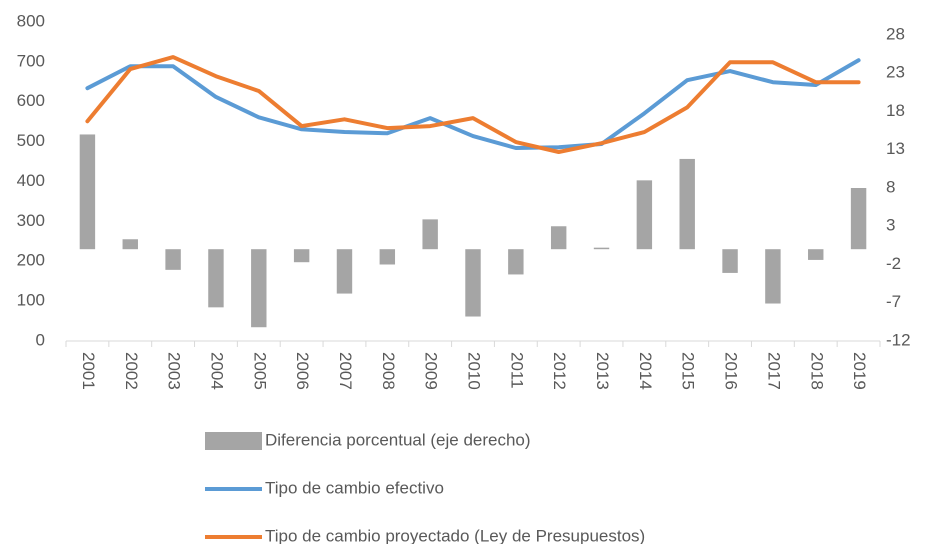  I want to click on x-tick-label: 2011, so click(516, 370).